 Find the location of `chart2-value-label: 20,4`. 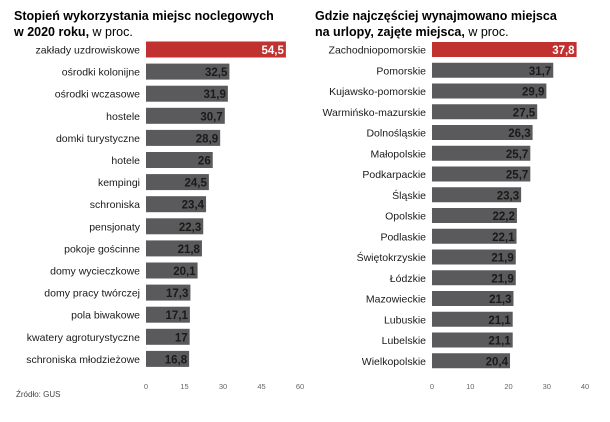

chart2-value-label: 20,4 is located at coordinates (497, 362).